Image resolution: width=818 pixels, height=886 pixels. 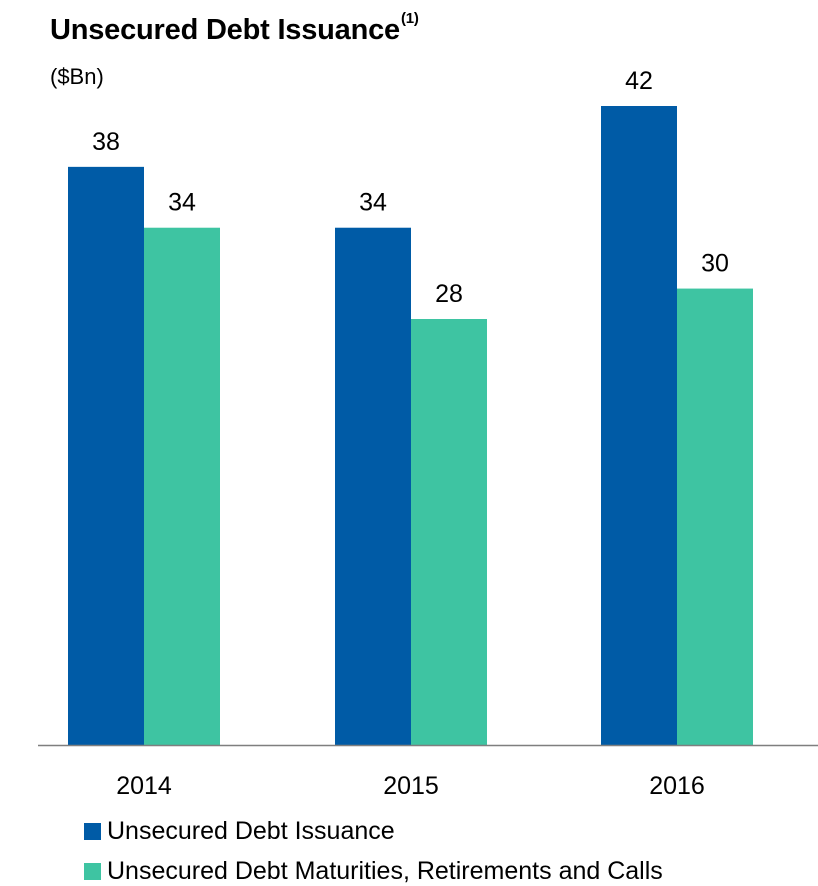 What do you see at coordinates (144, 786) in the screenshot?
I see `x-tick-label-2014: 2014` at bounding box center [144, 786].